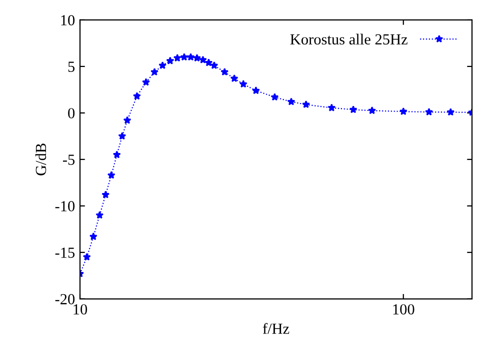 This screenshot has width=500, height=350. Describe the element at coordinates (276, 328) in the screenshot. I see `x-axis-title: f/Hz` at that location.